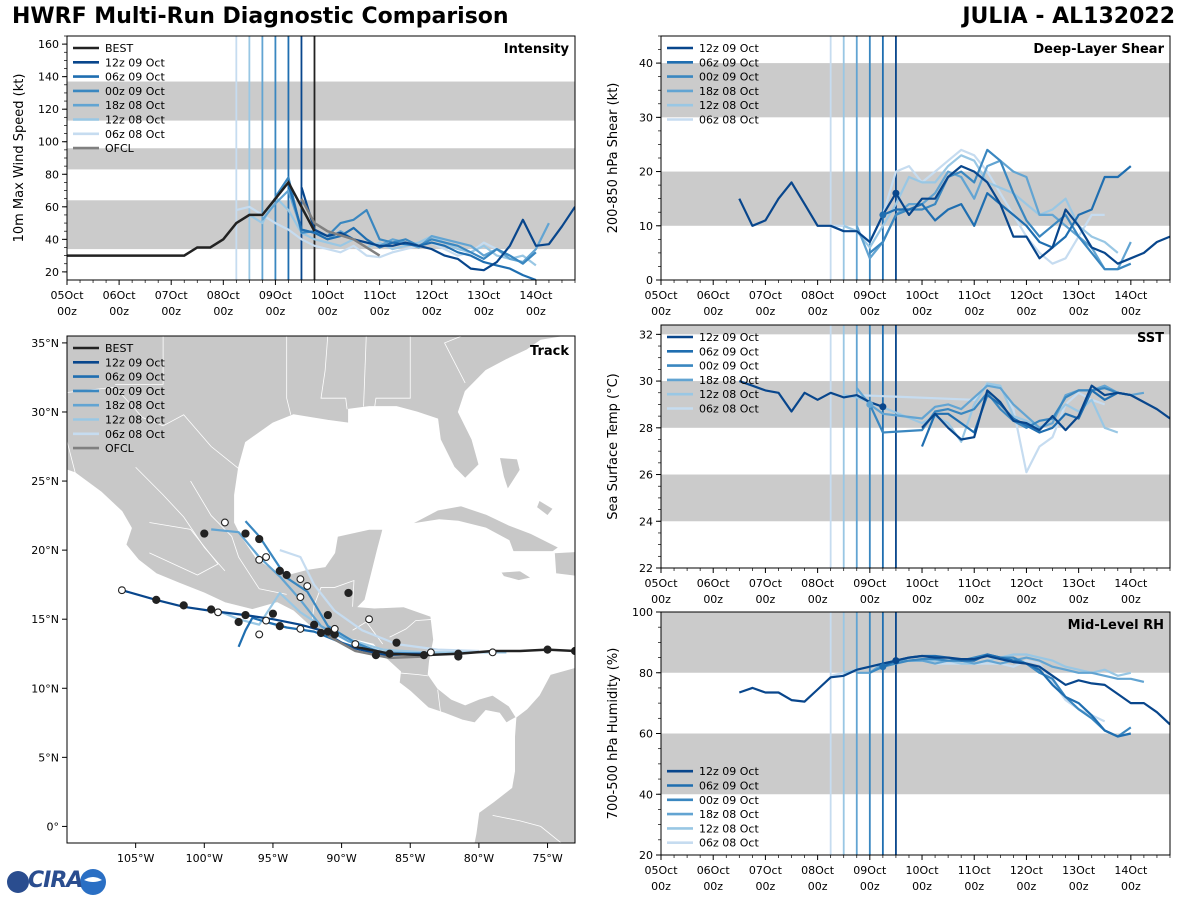 Image resolution: width=1200 pixels, height=902 pixels. Describe the element at coordinates (53, 826) in the screenshot. I see `lat-tick-label: 0°` at that location.